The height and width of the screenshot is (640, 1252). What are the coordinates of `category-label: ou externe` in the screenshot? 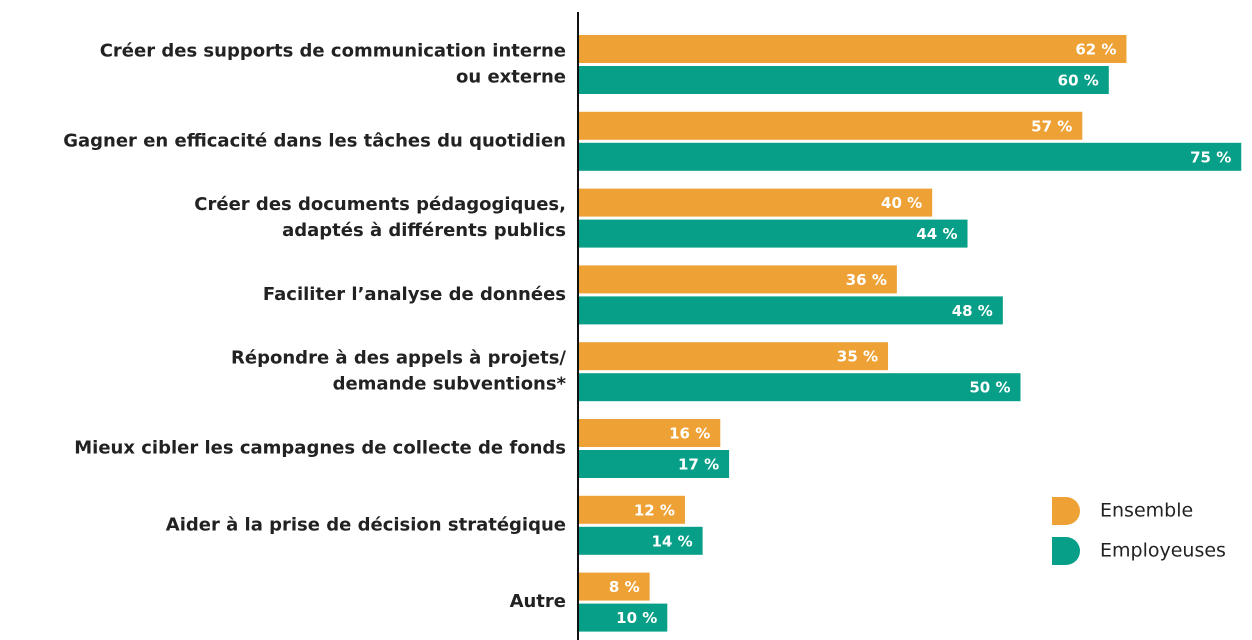 It's located at (511, 77).